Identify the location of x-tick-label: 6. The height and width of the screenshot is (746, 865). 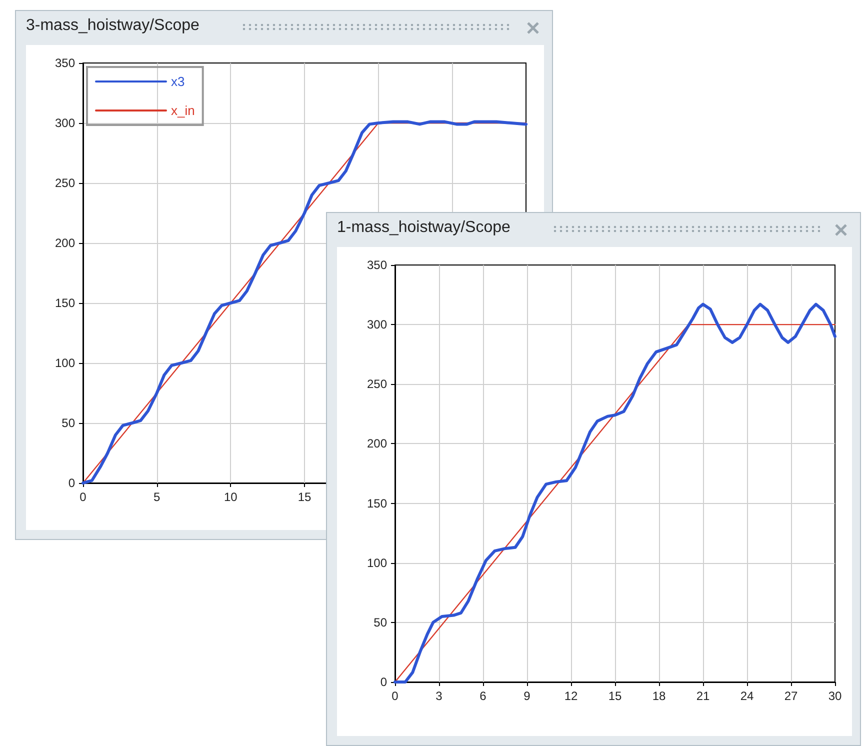
(483, 696).